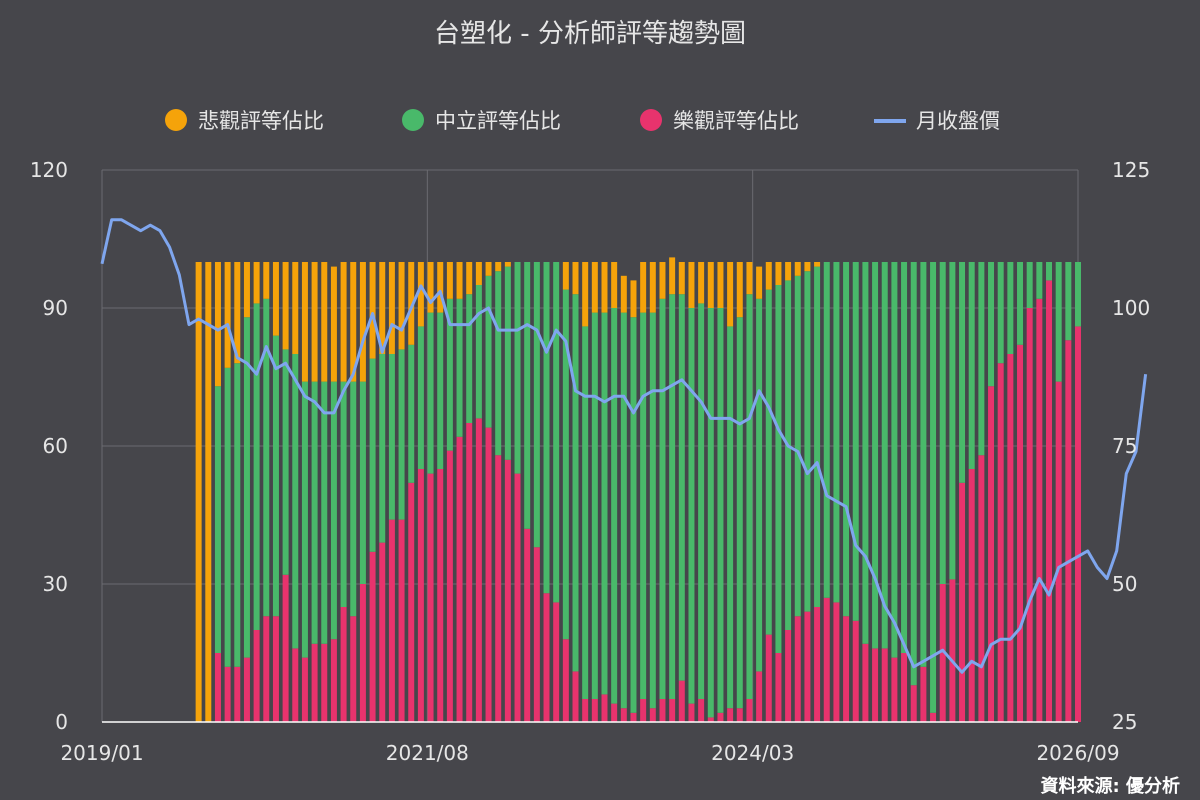 The image size is (1200, 800). I want to click on y-right-tick-label: 50, so click(1124, 584).